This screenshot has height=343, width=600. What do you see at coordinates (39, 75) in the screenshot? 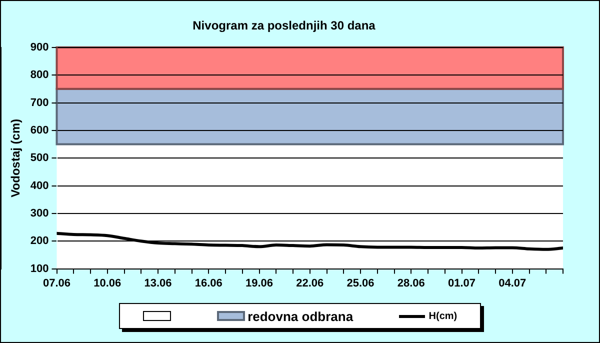
I see `y-tick-label: 800` at bounding box center [39, 75].